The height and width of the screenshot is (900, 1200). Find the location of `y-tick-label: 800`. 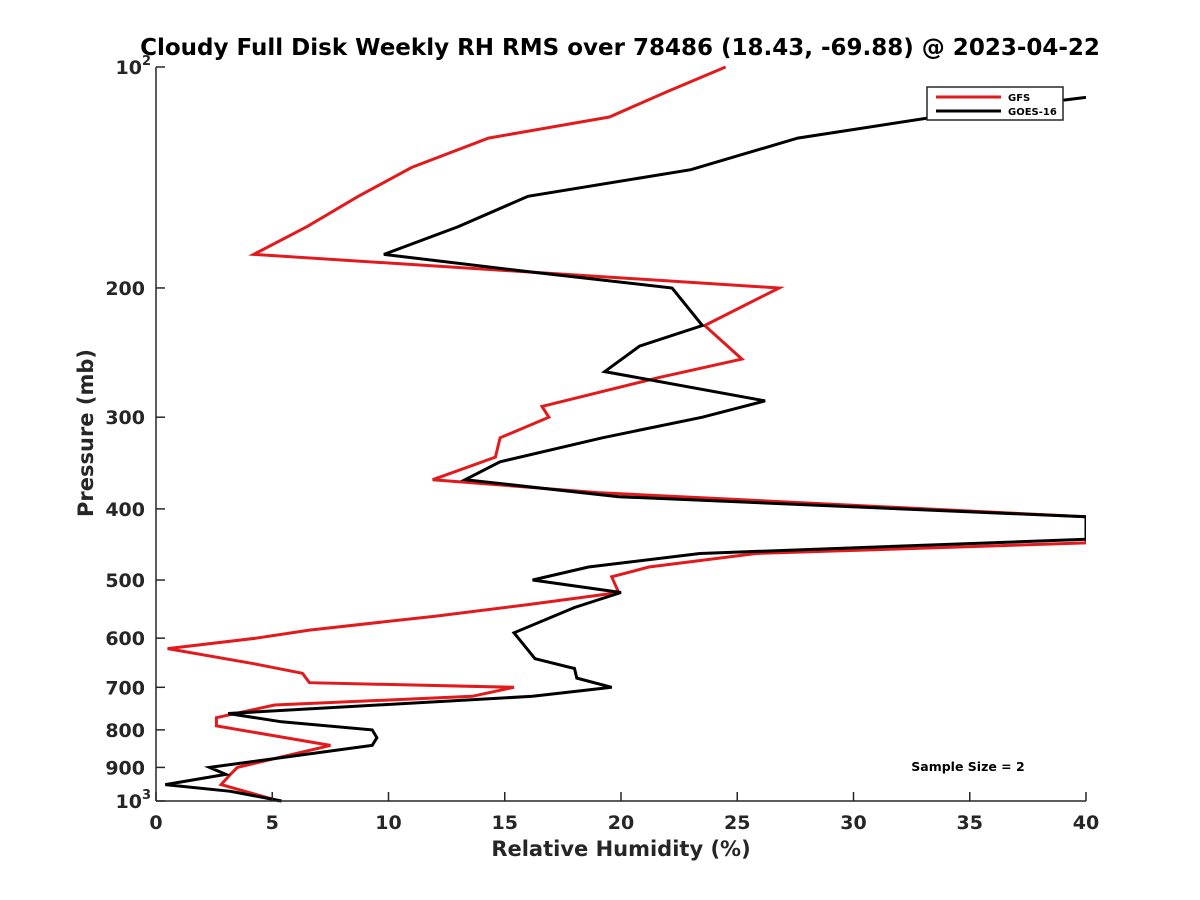

y-tick-label: 800 is located at coordinates (125, 731).